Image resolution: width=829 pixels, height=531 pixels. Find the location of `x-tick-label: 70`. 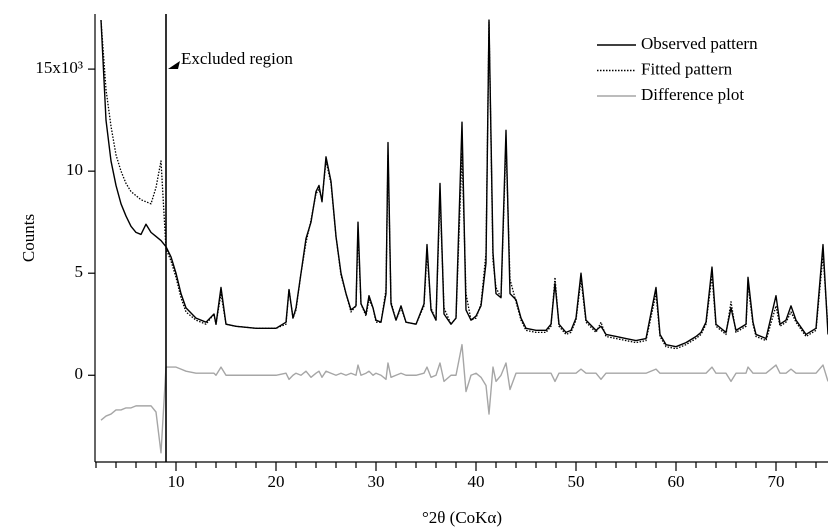

x-tick-label: 70 is located at coordinates (776, 481).